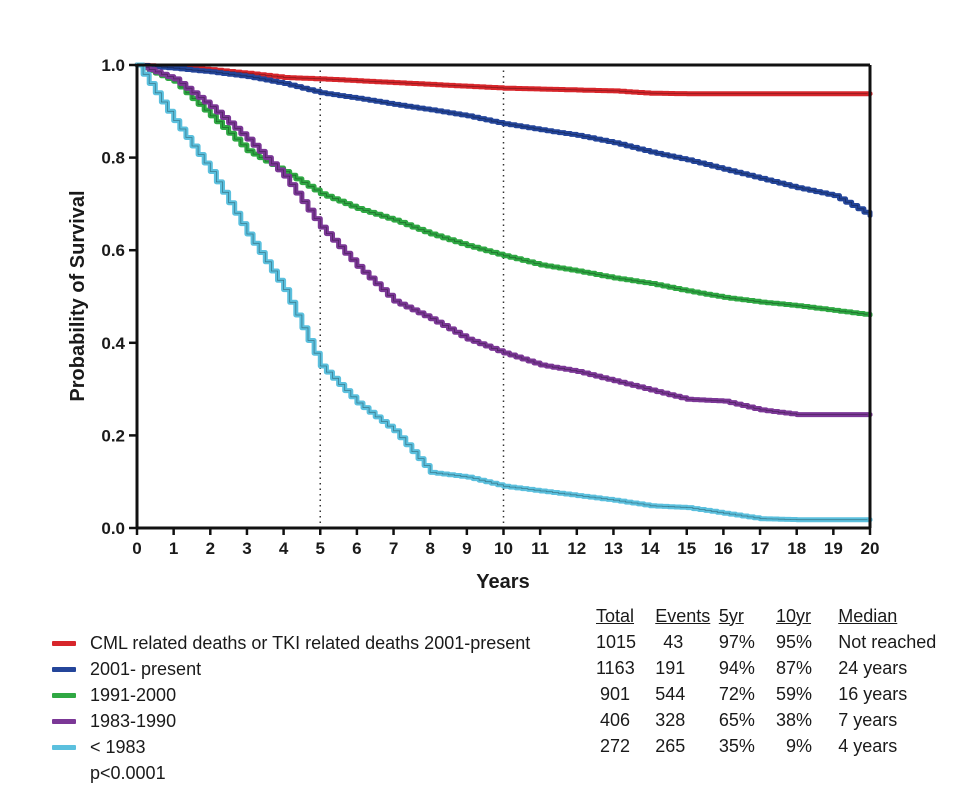 This screenshot has width=960, height=787. I want to click on x-tick-label: 18, so click(796, 548).